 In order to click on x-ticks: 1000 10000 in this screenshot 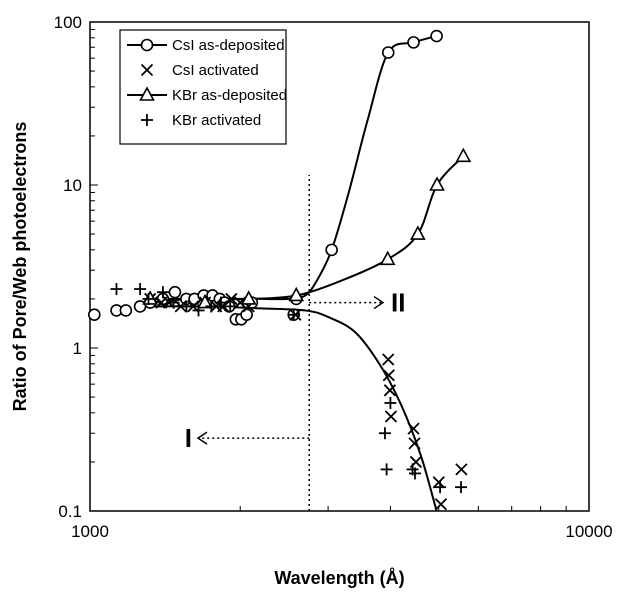, I will do `click(342, 522)`.